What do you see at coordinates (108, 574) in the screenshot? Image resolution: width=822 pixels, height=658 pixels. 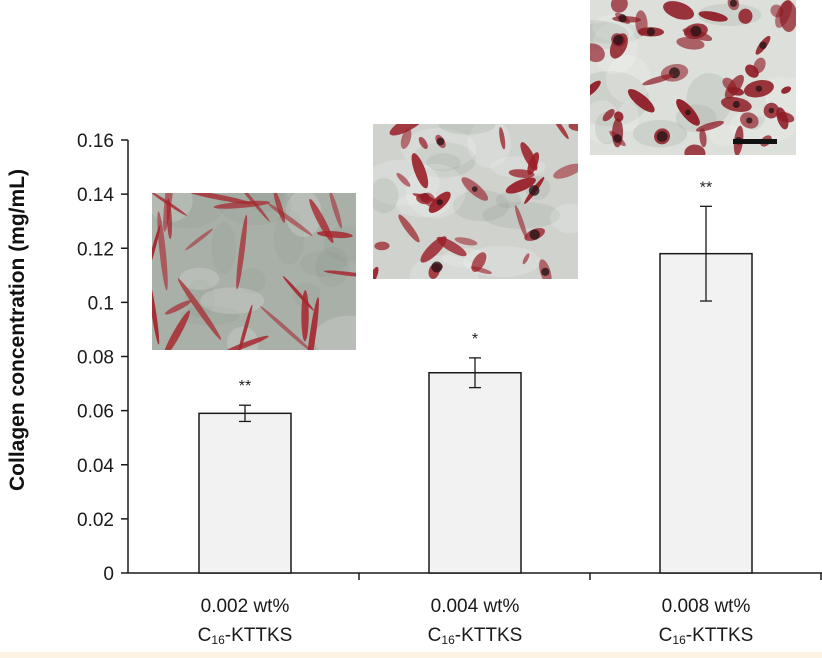 I see `y-tick-label: 0` at bounding box center [108, 574].